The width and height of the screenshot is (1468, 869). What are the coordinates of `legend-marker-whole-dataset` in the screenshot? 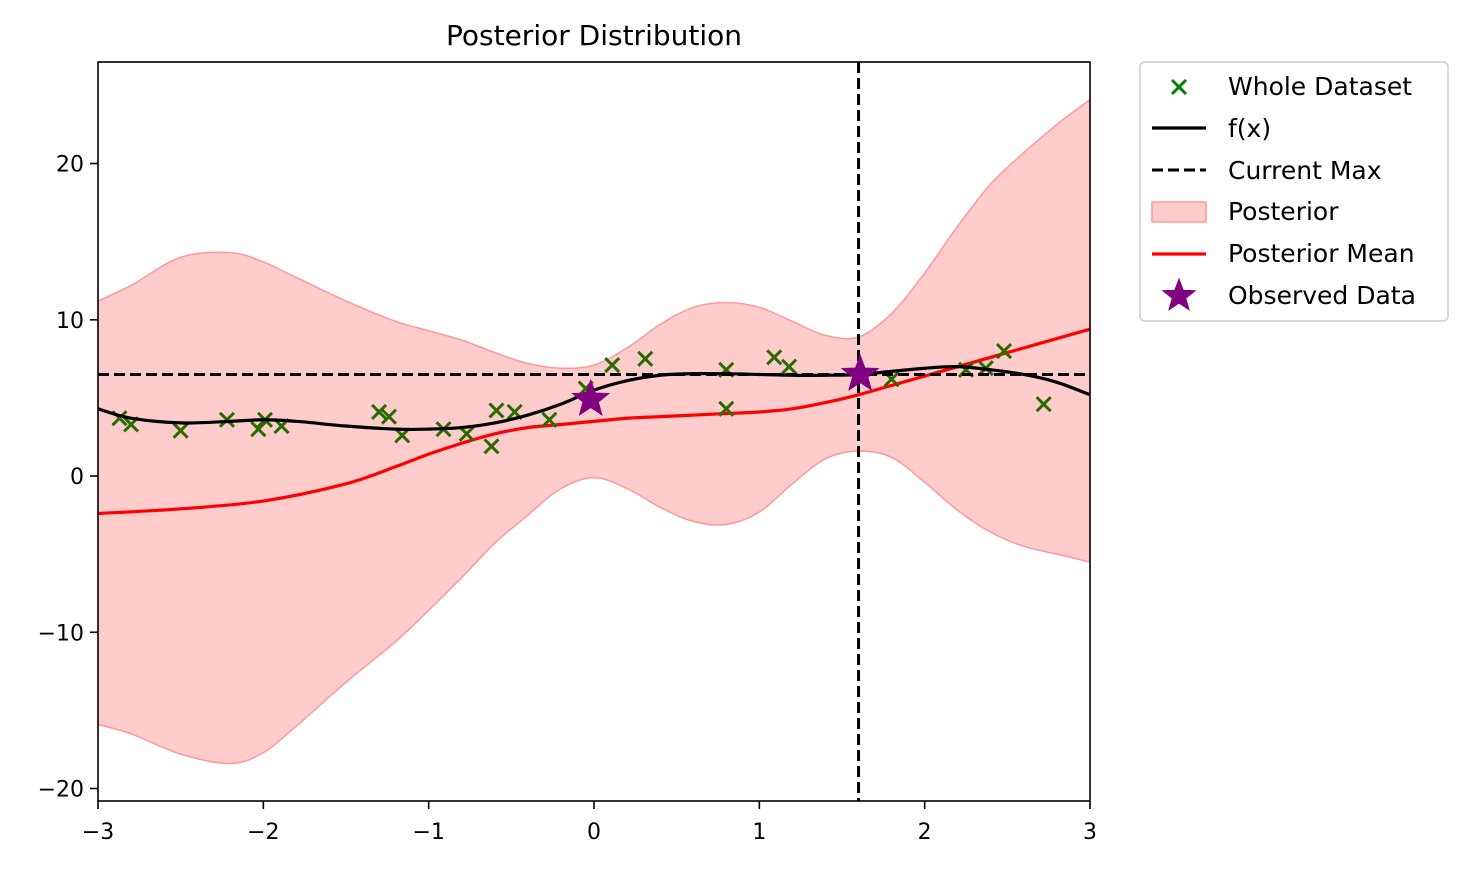 It's located at (1179, 87).